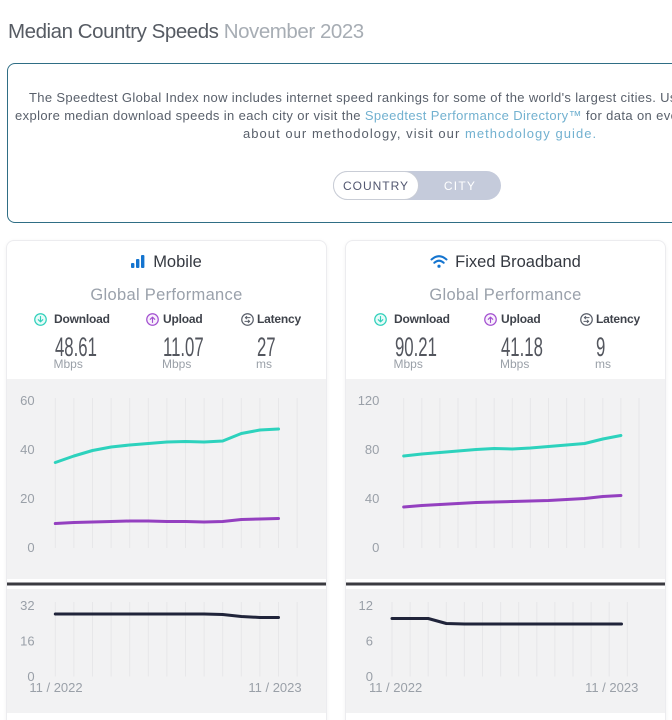 The width and height of the screenshot is (672, 720). I want to click on svg-text: 20, so click(27, 498).